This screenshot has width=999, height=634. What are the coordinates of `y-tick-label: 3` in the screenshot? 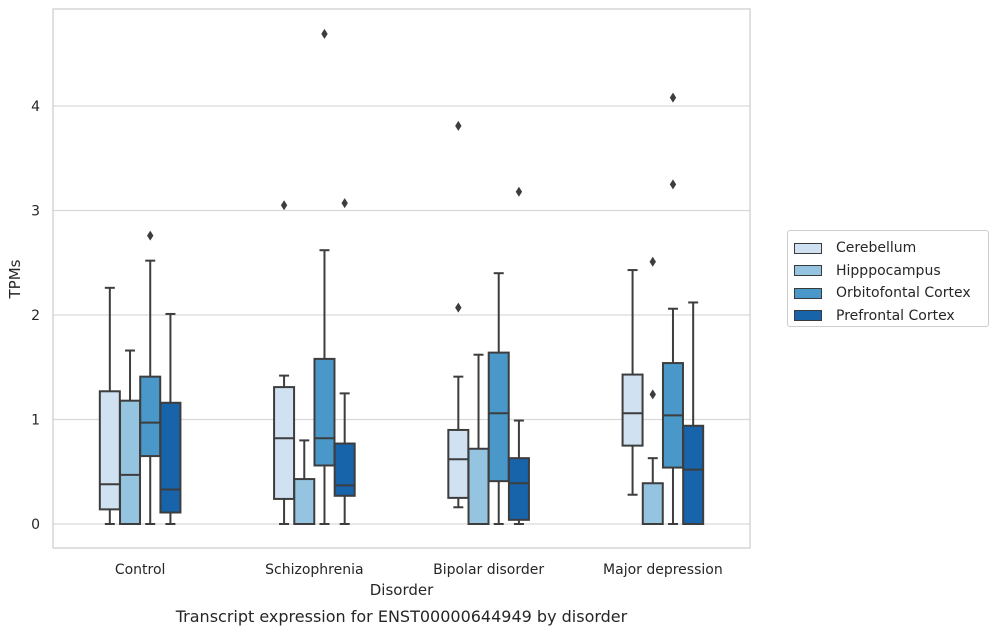 It's located at (35, 212).